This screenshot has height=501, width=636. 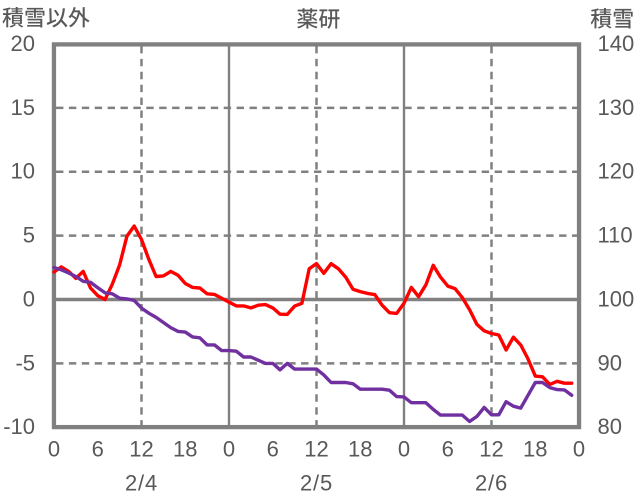 I want to click on svg-text: 90, so click(x=610, y=362).